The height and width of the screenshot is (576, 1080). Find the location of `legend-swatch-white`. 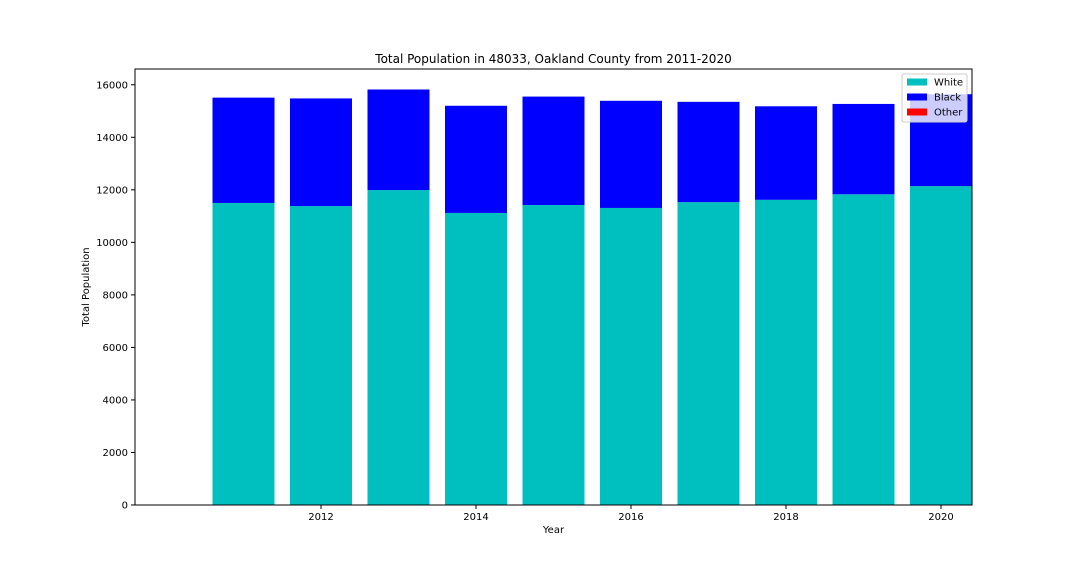

legend-swatch-white is located at coordinates (917, 82).